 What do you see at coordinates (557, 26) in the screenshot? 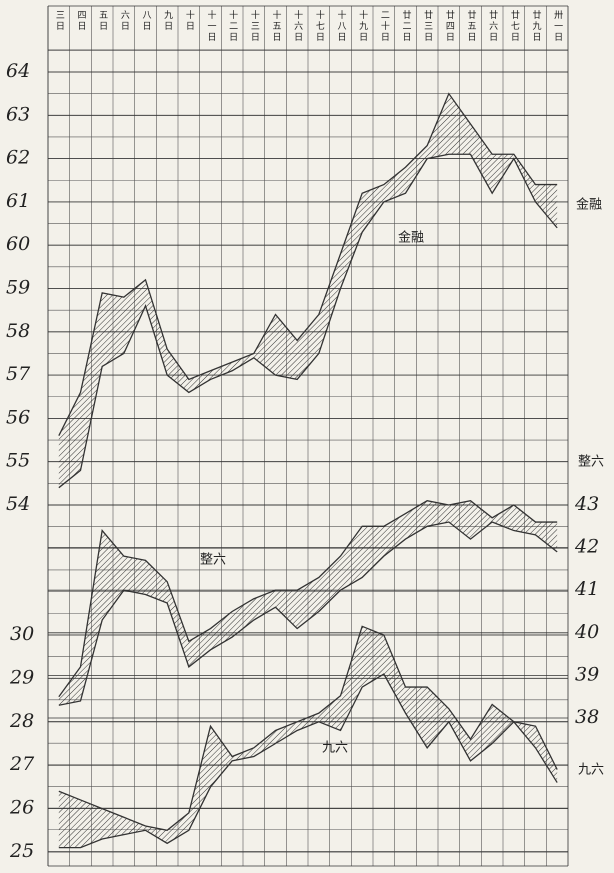
I see `x-tick-label: 卅一日` at bounding box center [557, 26].